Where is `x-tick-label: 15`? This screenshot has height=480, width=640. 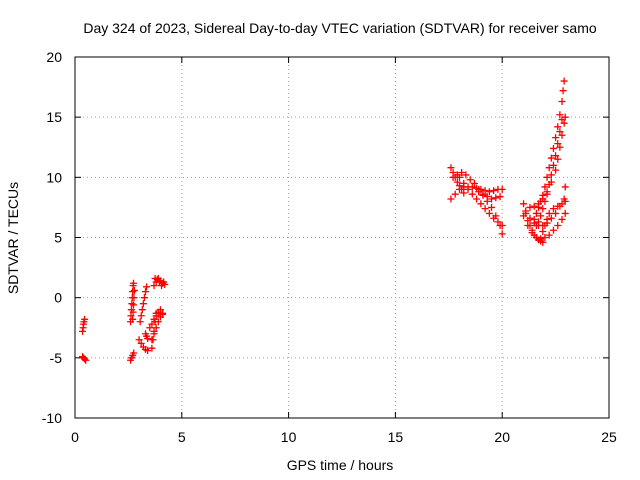 x-tick-label: 15 is located at coordinates (396, 437).